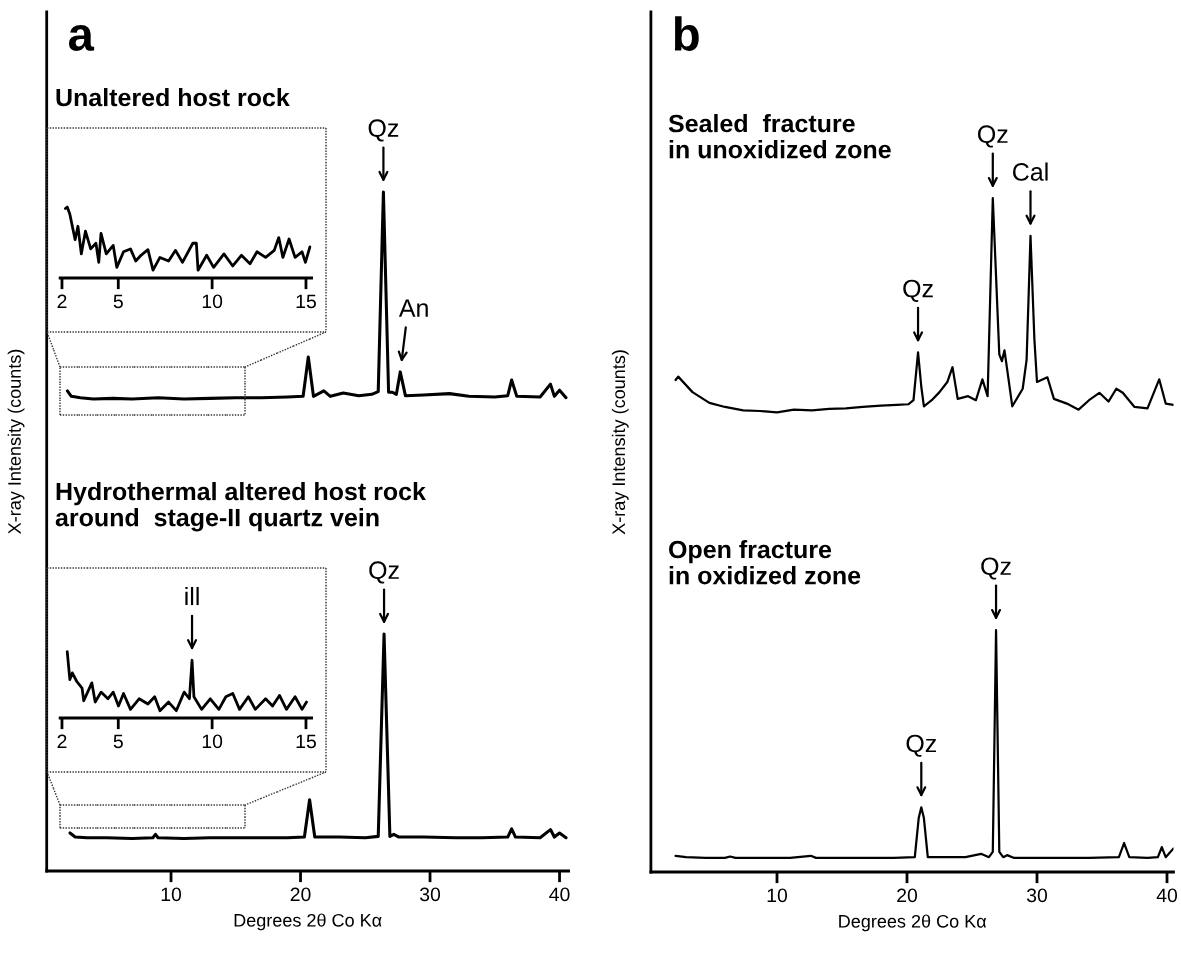 This screenshot has width=1181, height=953. Describe the element at coordinates (413, 308) in the screenshot. I see `annotation: An` at that location.